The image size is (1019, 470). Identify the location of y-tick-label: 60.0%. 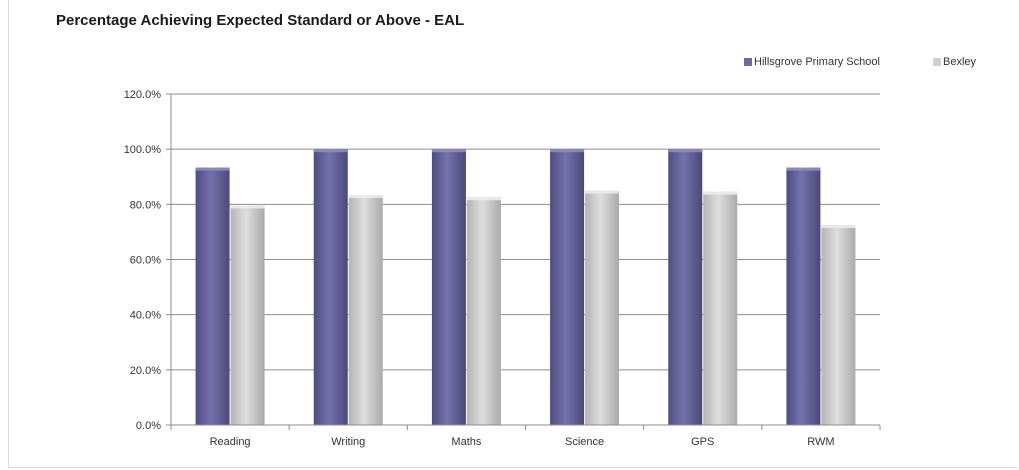
(145, 261).